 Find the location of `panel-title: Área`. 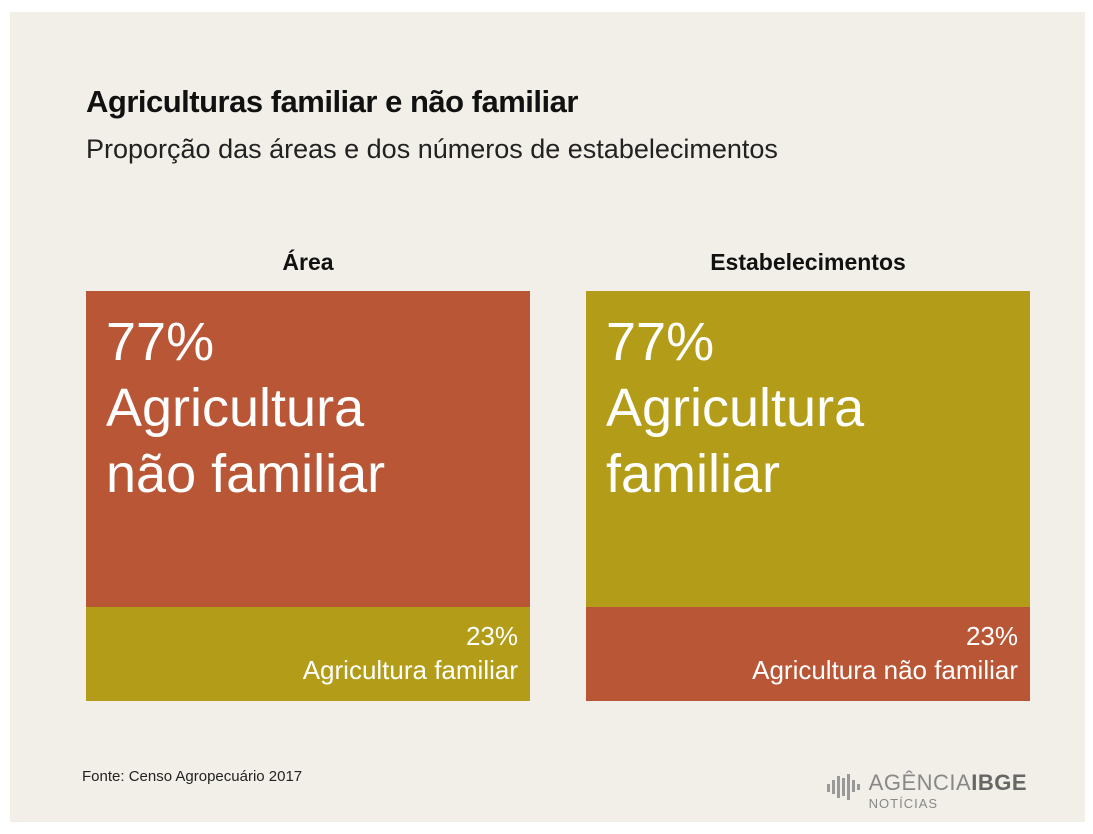

panel-title: Área is located at coordinates (308, 262).